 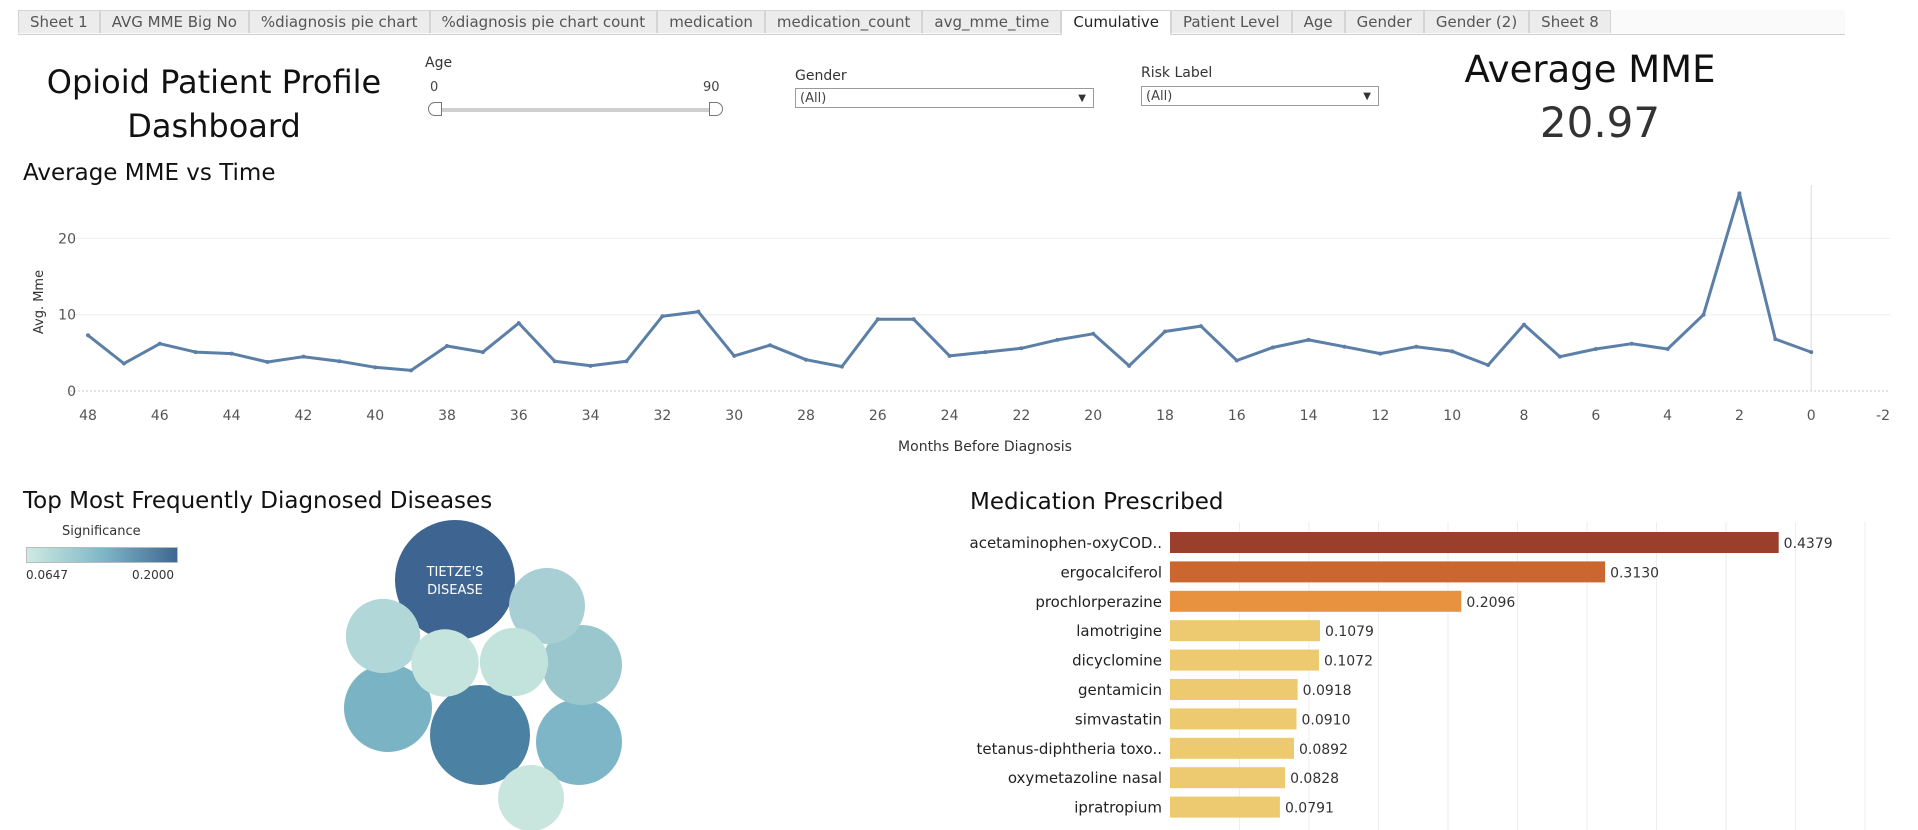 I want to click on tab-diagnosis-pie-chart-count: %diagnosis pie chart count, so click(x=543, y=21).